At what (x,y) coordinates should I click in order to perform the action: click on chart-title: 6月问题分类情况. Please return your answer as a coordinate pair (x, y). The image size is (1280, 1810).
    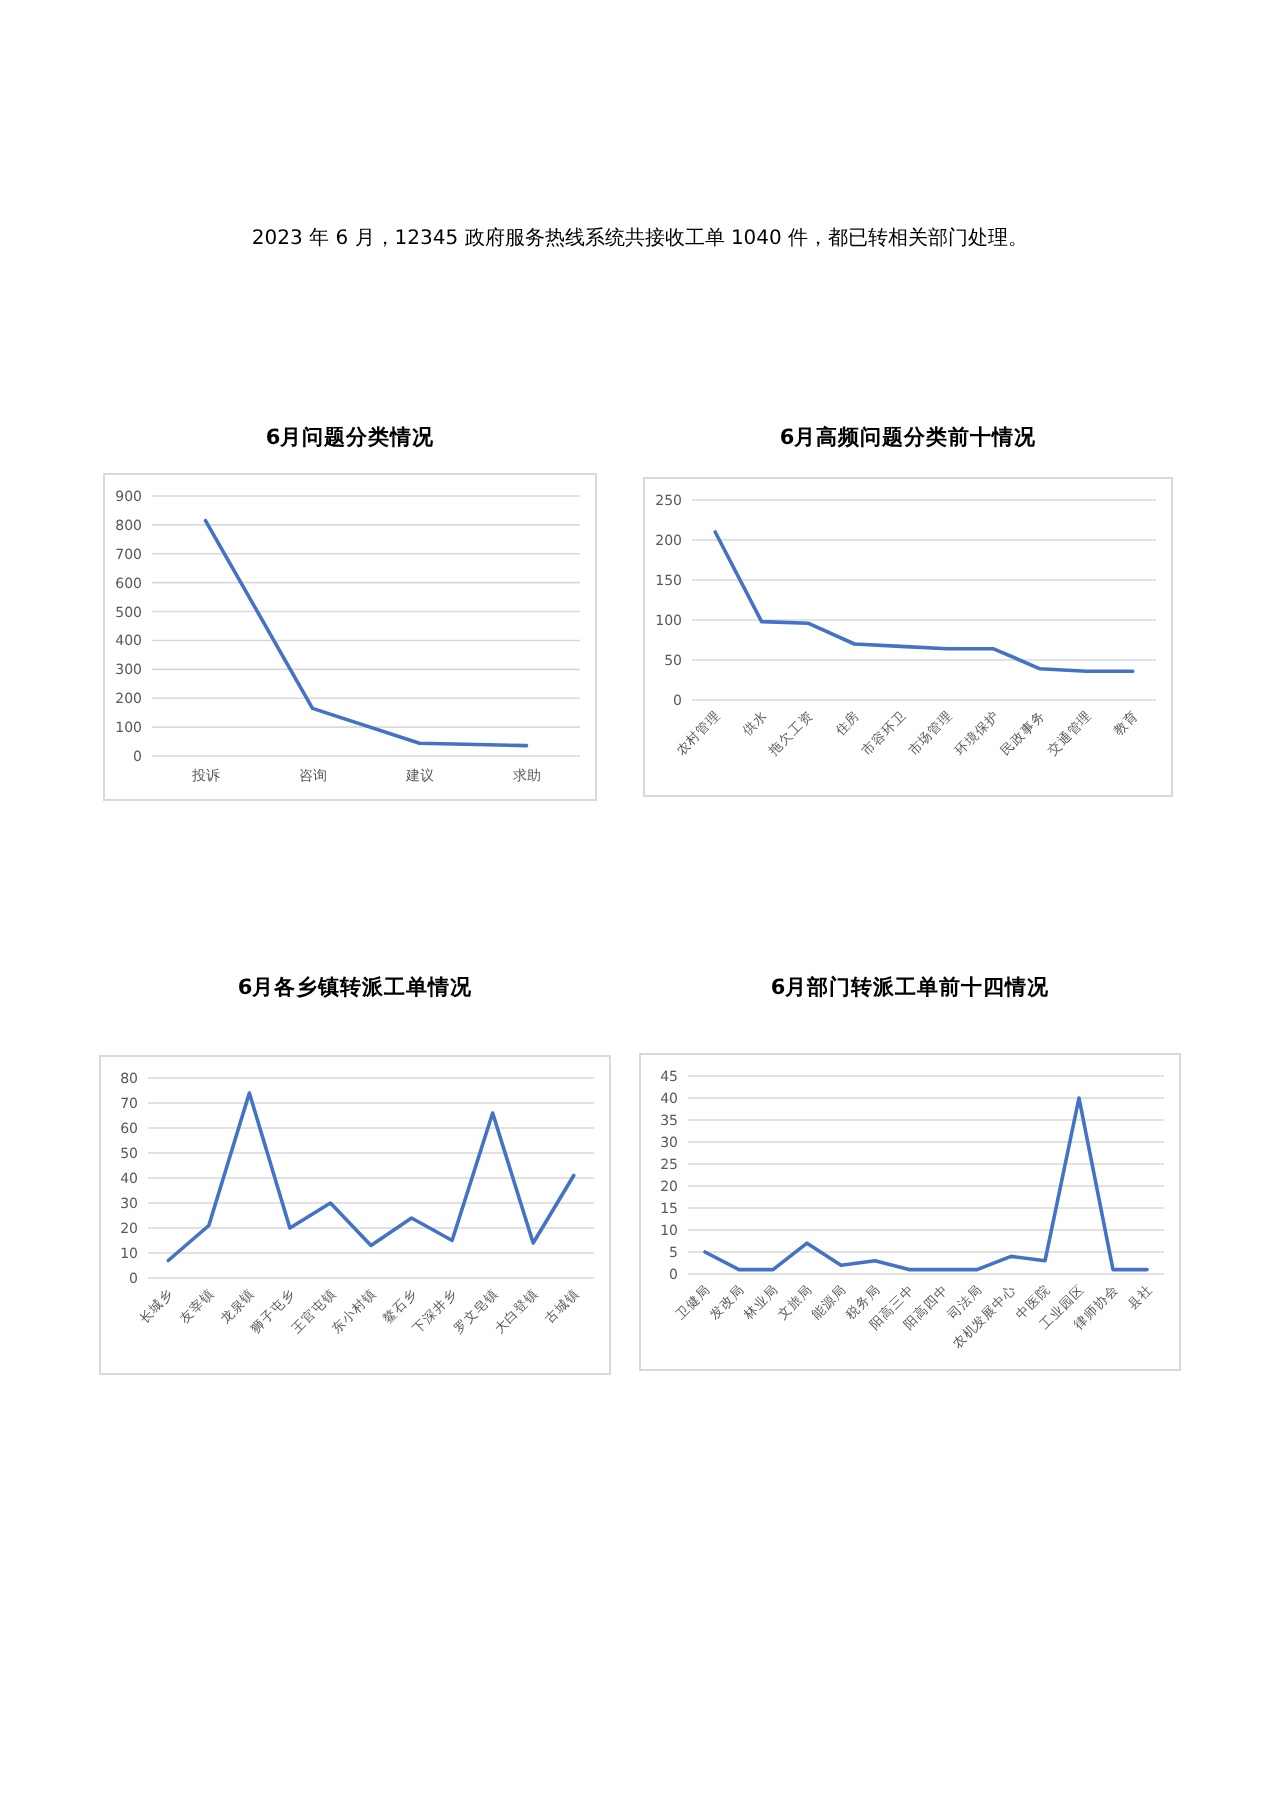
    Looking at the image, I should click on (351, 437).